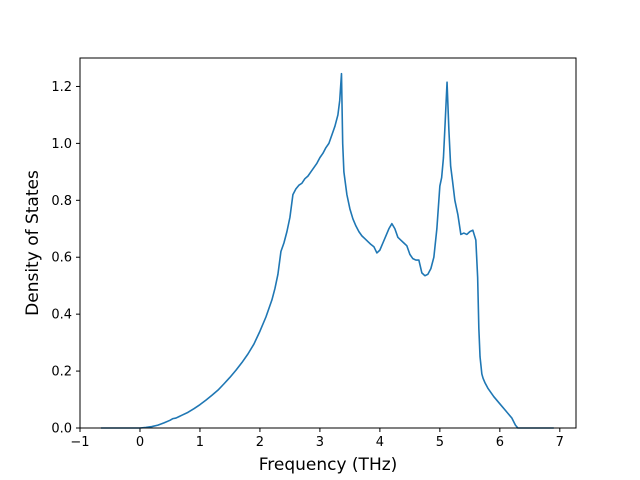 The image size is (640, 480). What do you see at coordinates (200, 442) in the screenshot?
I see `x-tick-label: 1` at bounding box center [200, 442].